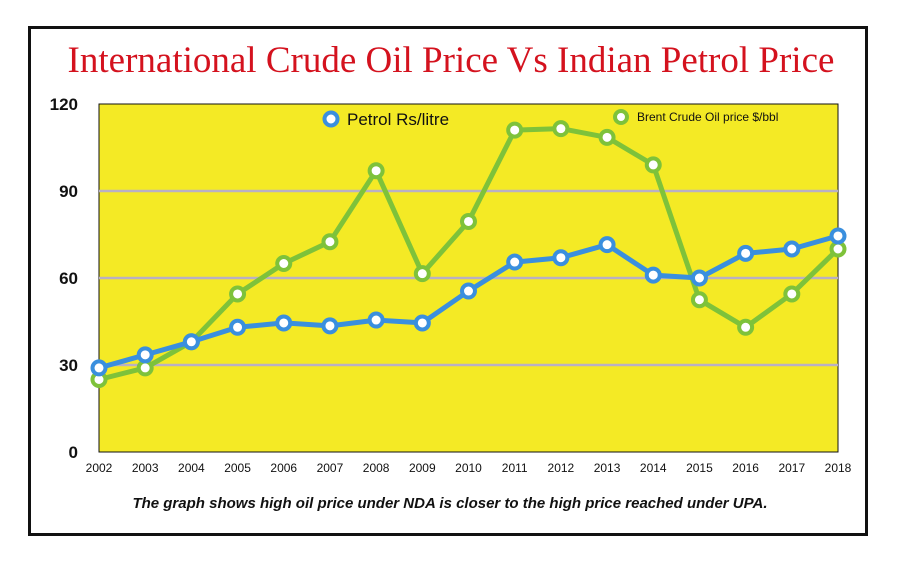  I want to click on legend-label-brent: Brent Crude Oil price $/bbl, so click(707, 117).